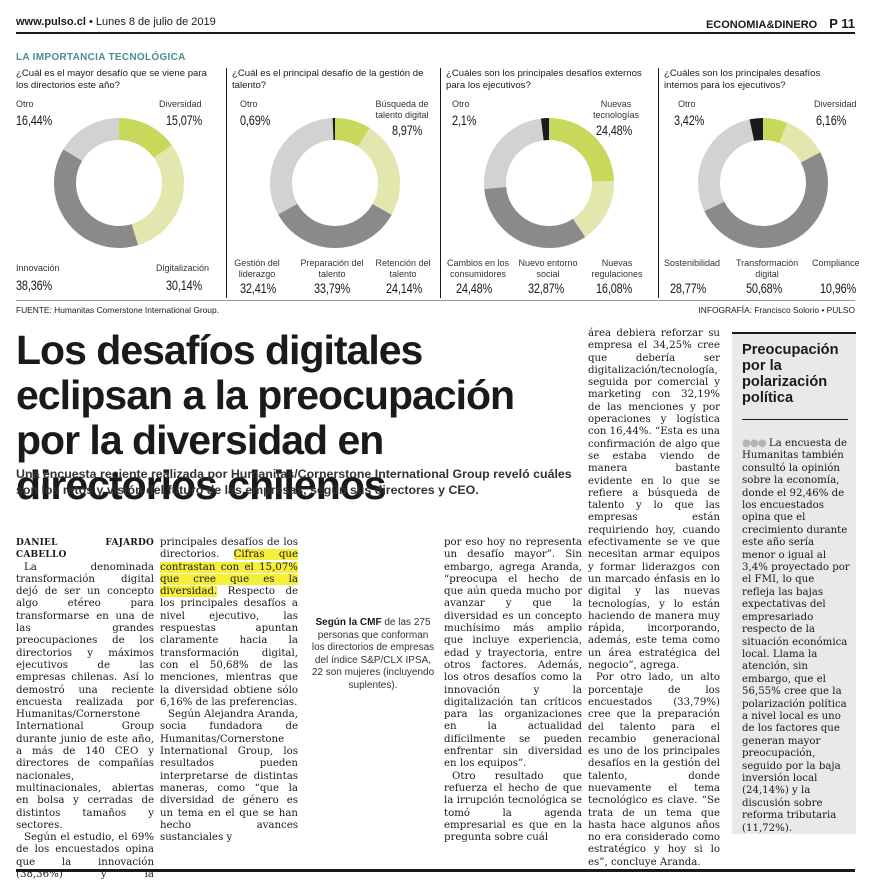 This screenshot has width=871, height=880. Describe the element at coordinates (258, 288) in the screenshot. I see `slice-value: 32,41%` at that location.